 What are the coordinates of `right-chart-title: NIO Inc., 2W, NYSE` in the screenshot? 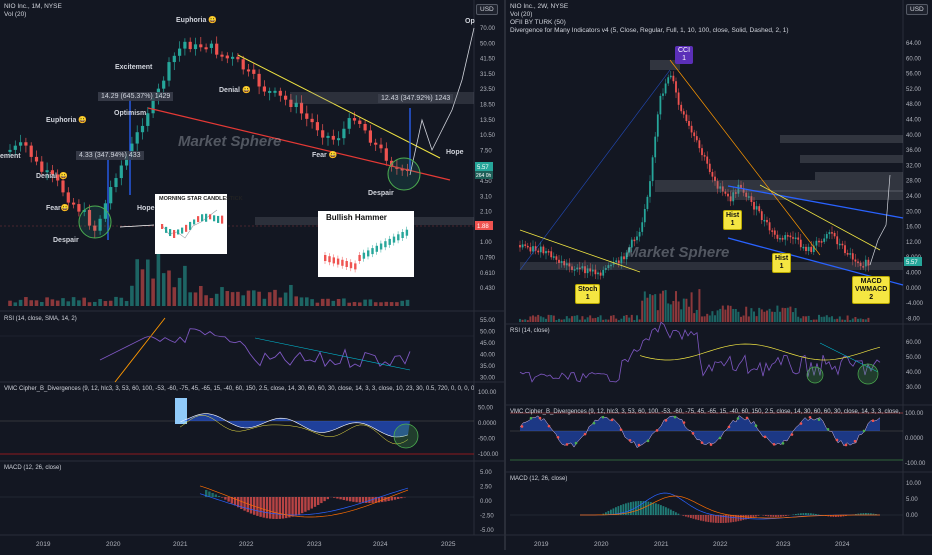 It's located at (539, 7).